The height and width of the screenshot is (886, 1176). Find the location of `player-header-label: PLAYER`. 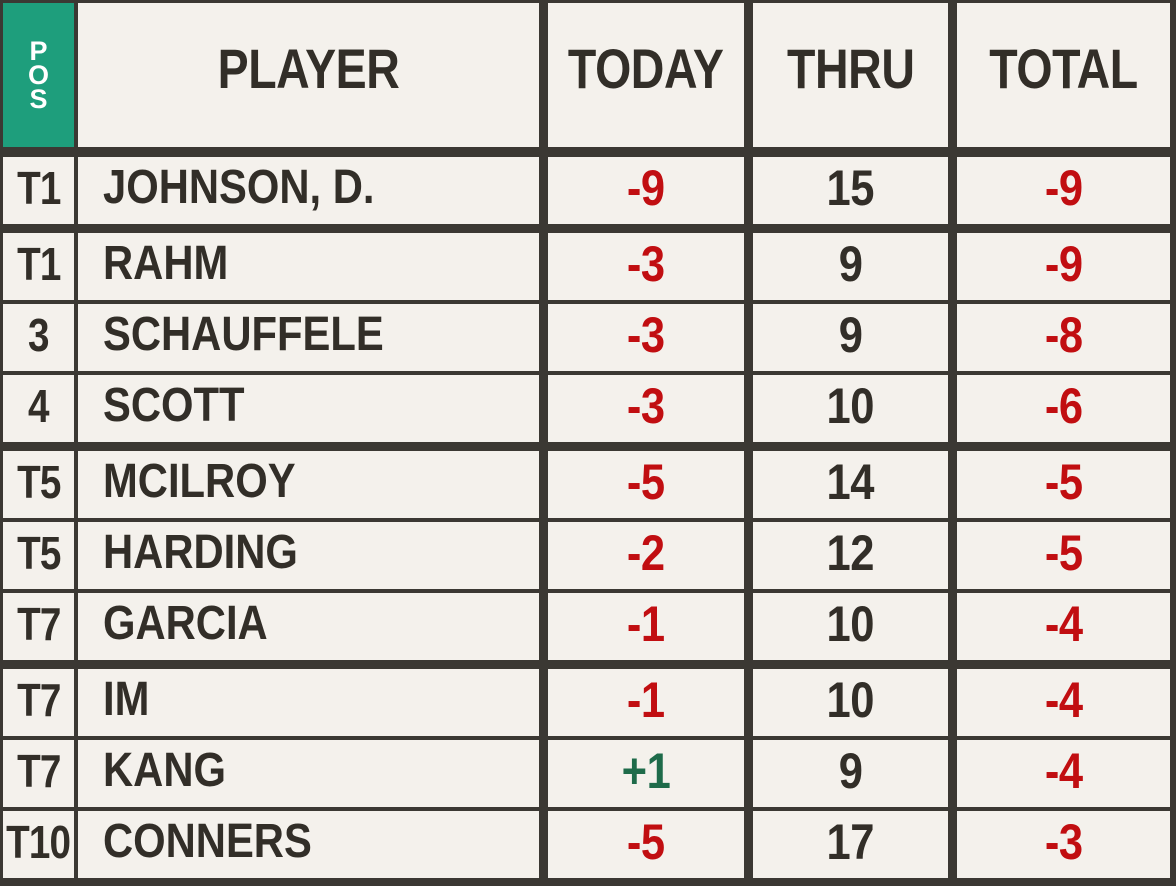

player-header-label: PLAYER is located at coordinates (308, 68).